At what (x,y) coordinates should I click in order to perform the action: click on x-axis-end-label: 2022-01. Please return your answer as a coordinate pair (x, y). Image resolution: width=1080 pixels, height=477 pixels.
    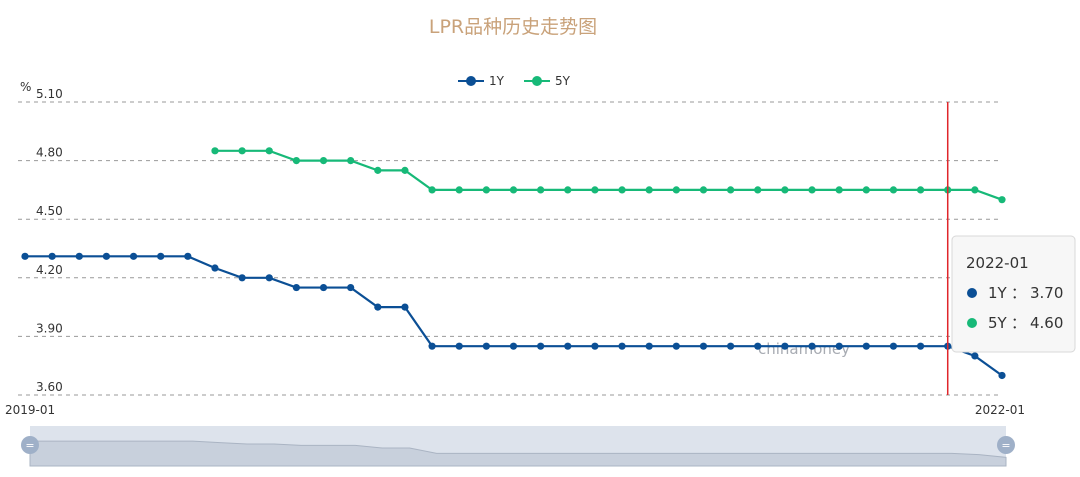
    Looking at the image, I should click on (1000, 410).